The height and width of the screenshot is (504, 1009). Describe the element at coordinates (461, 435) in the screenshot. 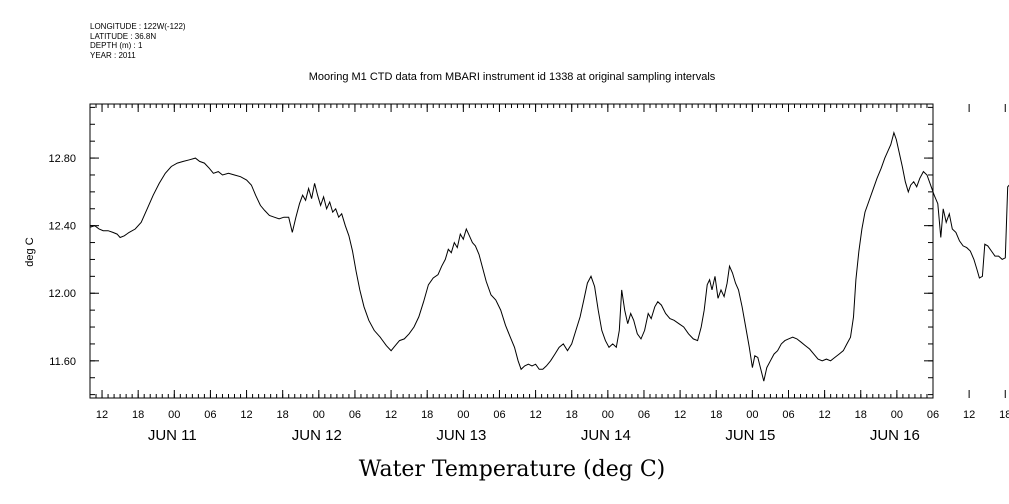

I see `x-date-label: JUN 13` at that location.